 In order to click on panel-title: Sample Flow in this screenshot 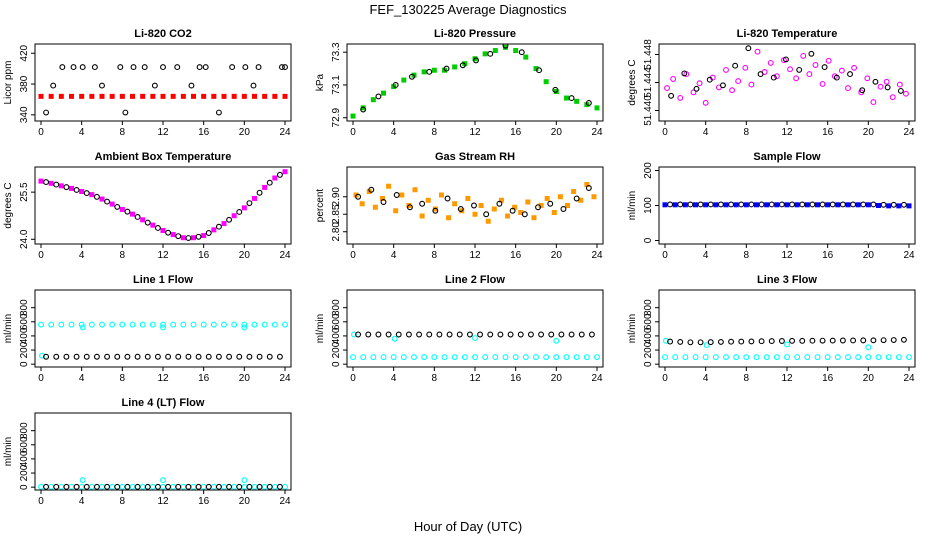, I will do `click(787, 157)`.